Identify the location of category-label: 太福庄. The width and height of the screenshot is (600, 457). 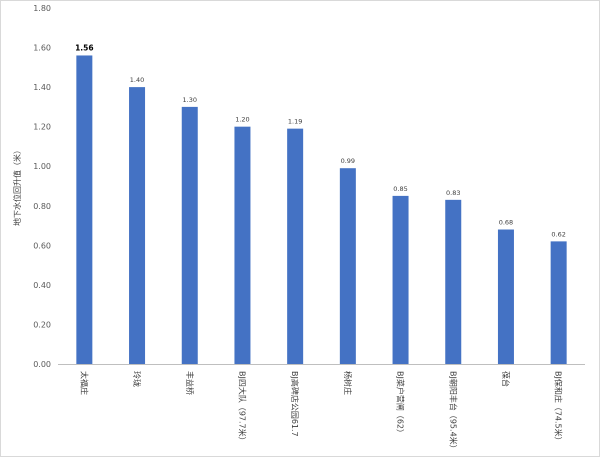
(84, 383).